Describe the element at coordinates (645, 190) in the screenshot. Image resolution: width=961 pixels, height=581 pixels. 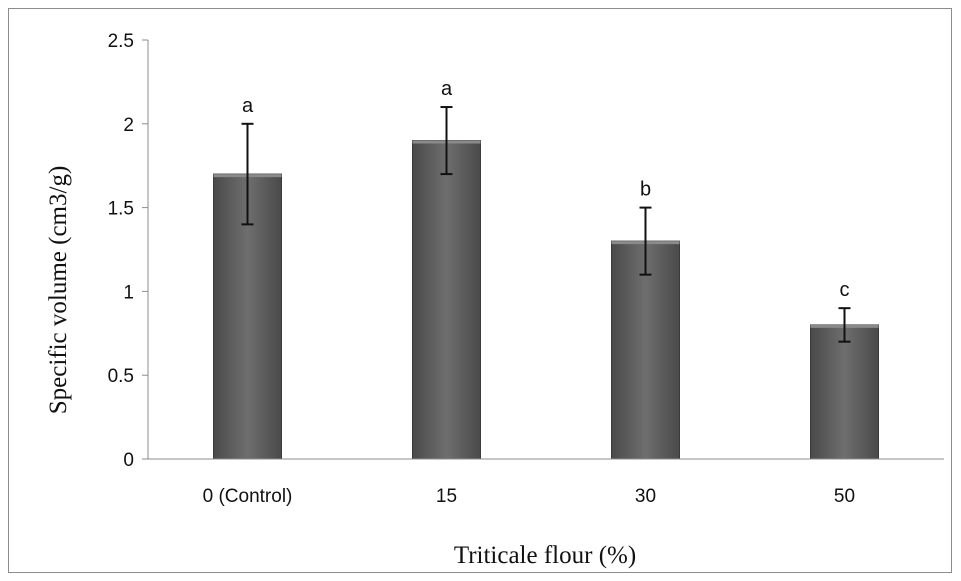
I see `significance-letter: b` at that location.